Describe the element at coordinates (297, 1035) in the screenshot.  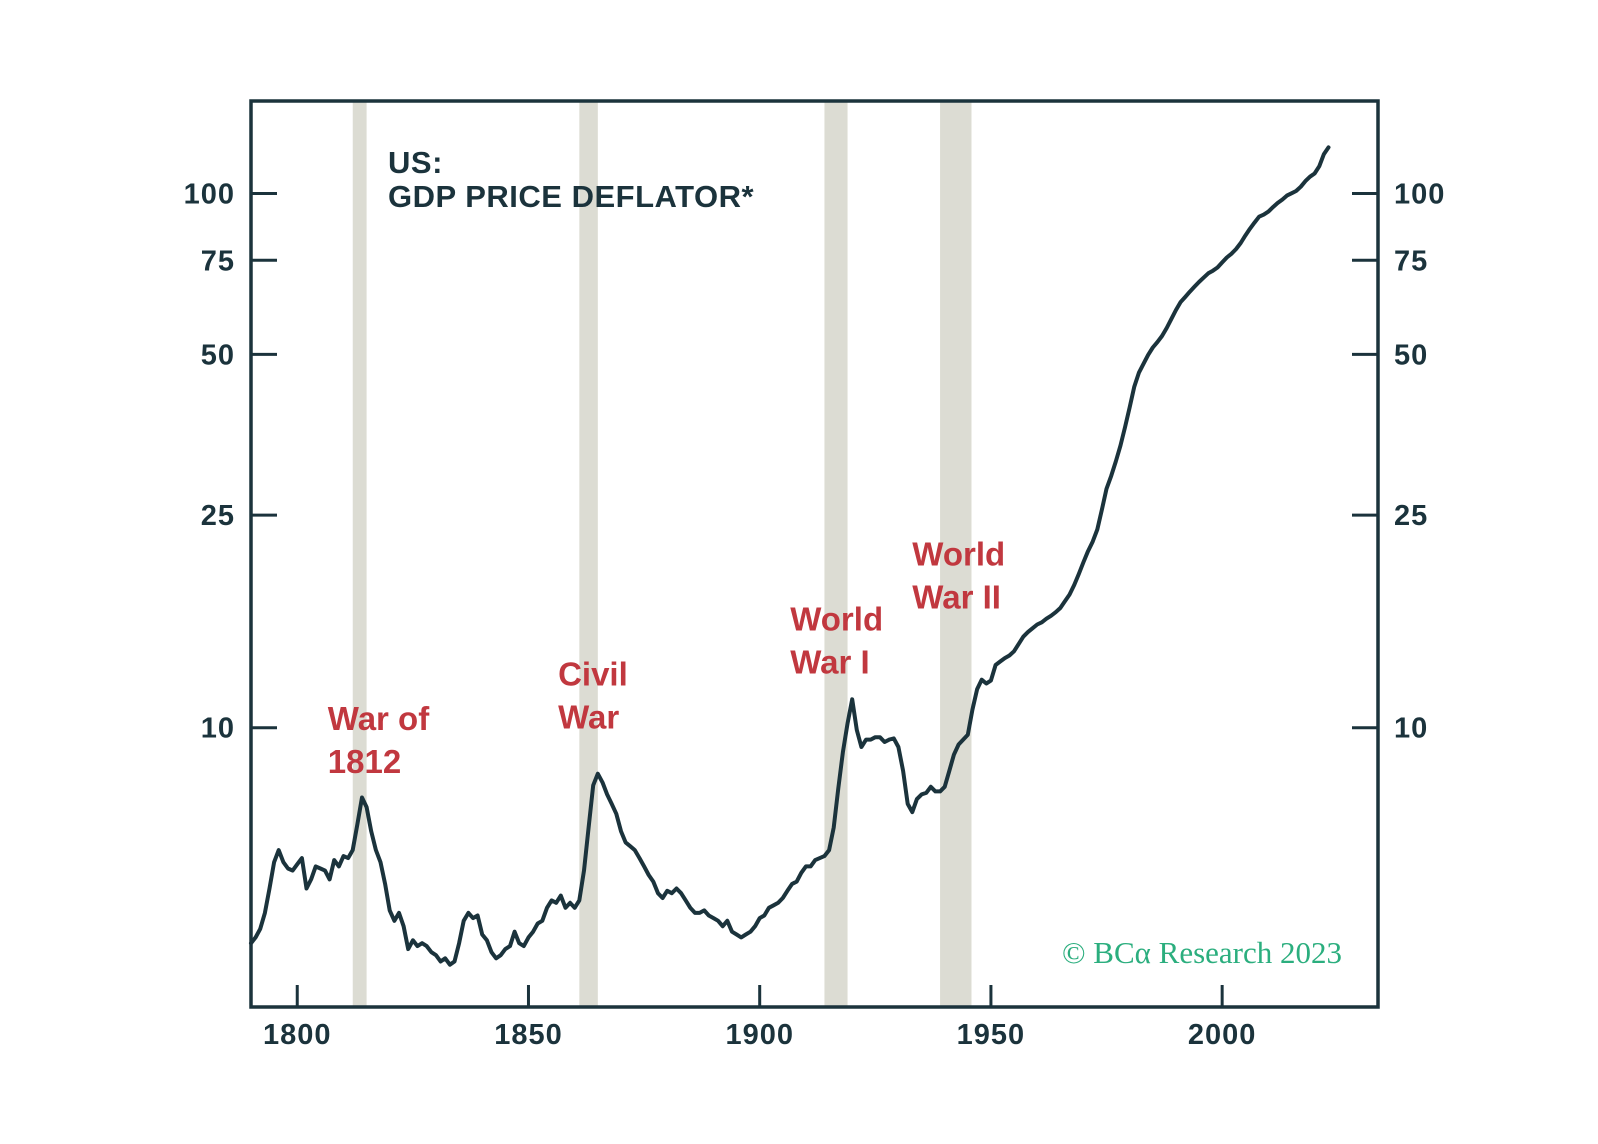
I see `x-axis-label: 1800` at that location.